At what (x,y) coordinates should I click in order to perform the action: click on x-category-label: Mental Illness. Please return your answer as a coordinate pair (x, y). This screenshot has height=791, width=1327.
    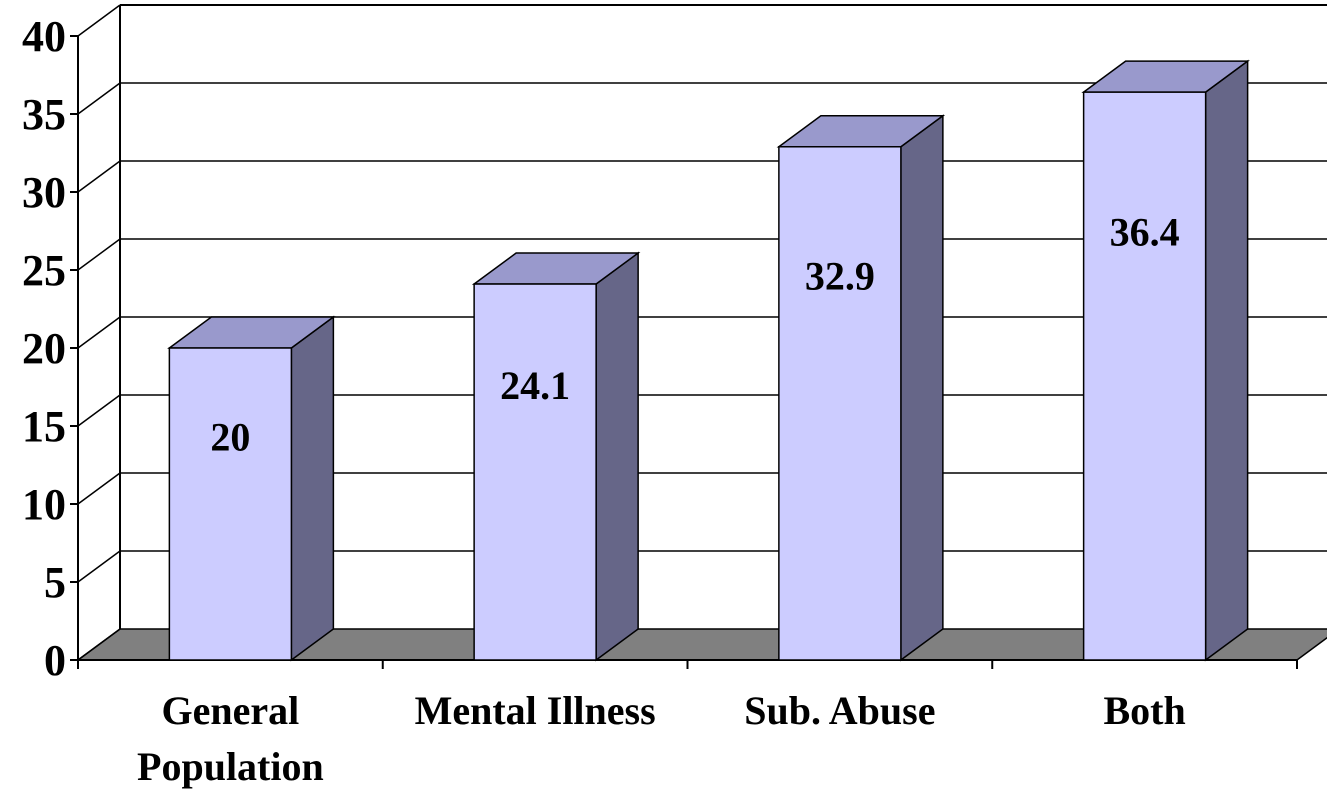
    Looking at the image, I should click on (535, 710).